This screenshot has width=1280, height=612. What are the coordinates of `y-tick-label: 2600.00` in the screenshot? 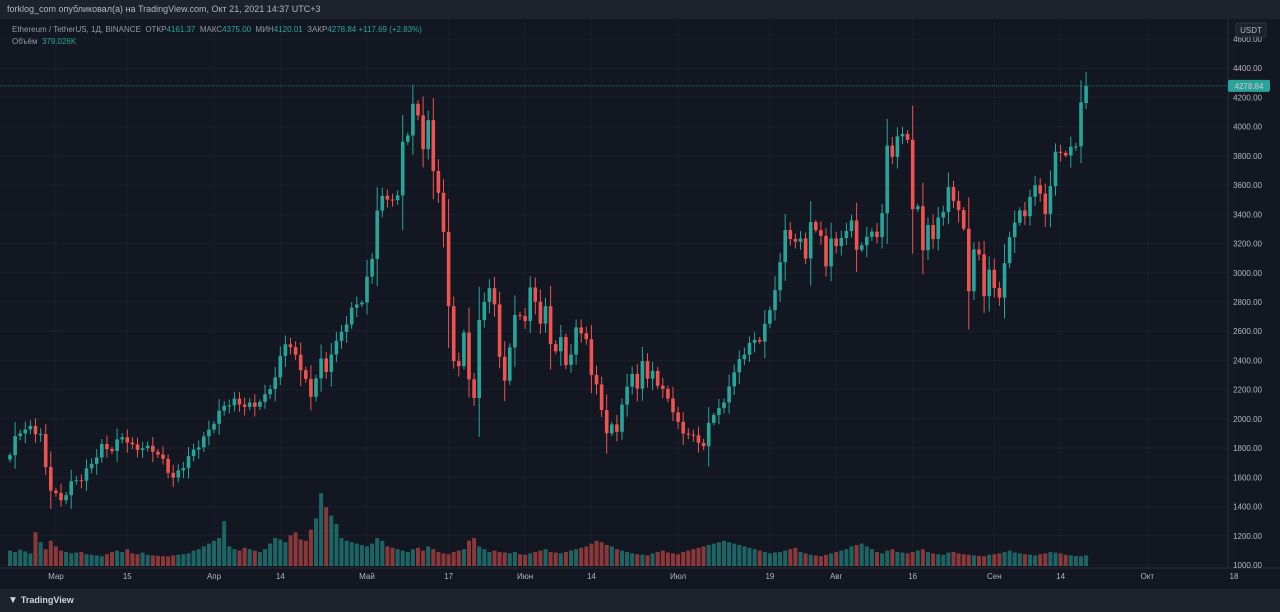 It's located at (1247, 331).